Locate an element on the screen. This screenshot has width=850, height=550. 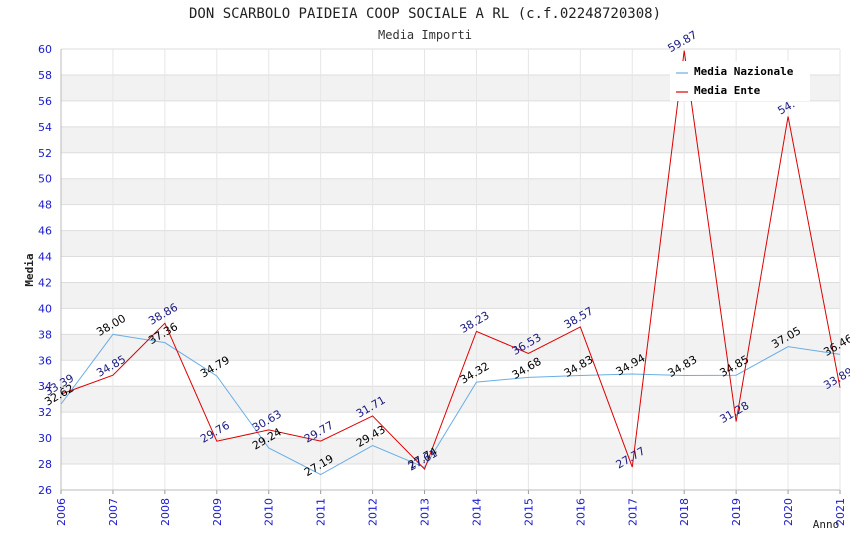
data-label-1: 38.23 is located at coordinates (475, 322).